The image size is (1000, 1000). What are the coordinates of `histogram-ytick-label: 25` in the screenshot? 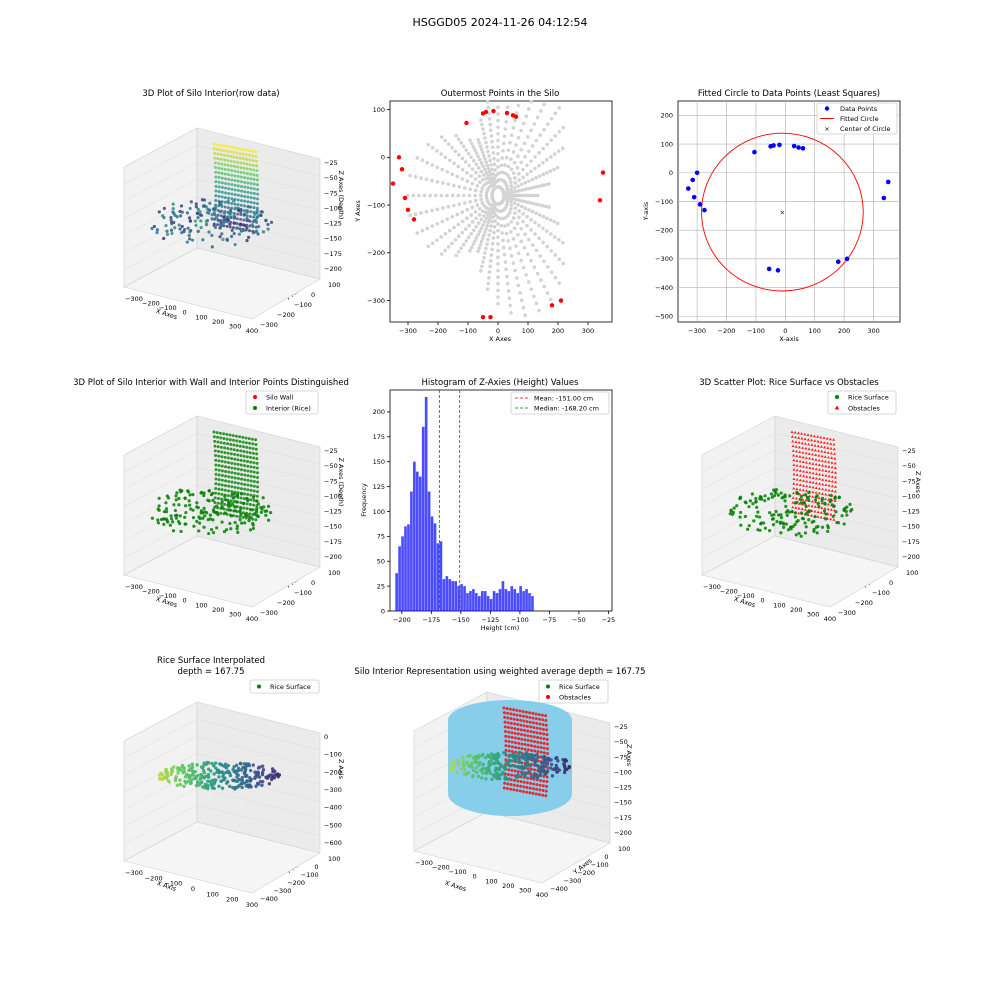 It's located at (381, 586).